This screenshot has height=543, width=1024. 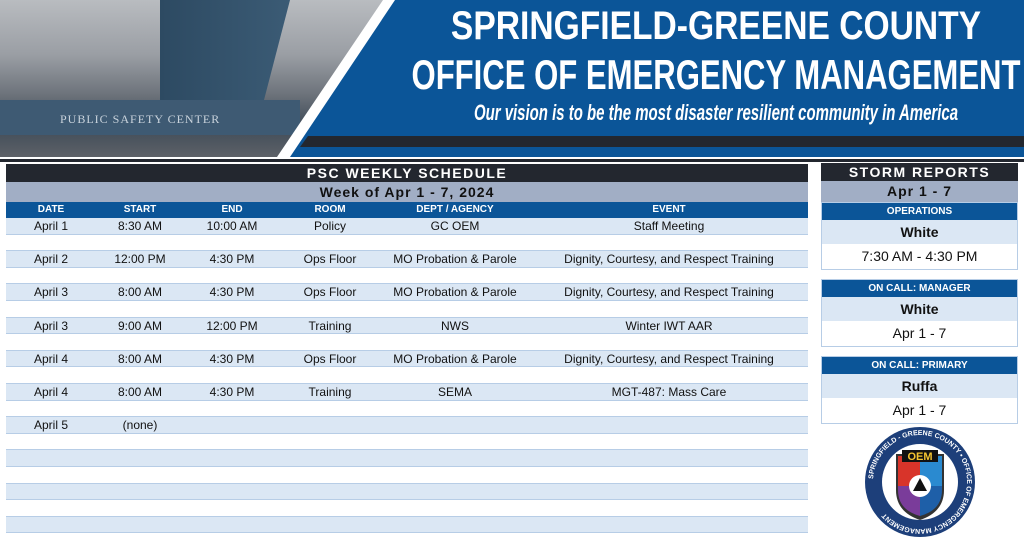 What do you see at coordinates (50, 425) in the screenshot?
I see `table-cell: April 5` at bounding box center [50, 425].